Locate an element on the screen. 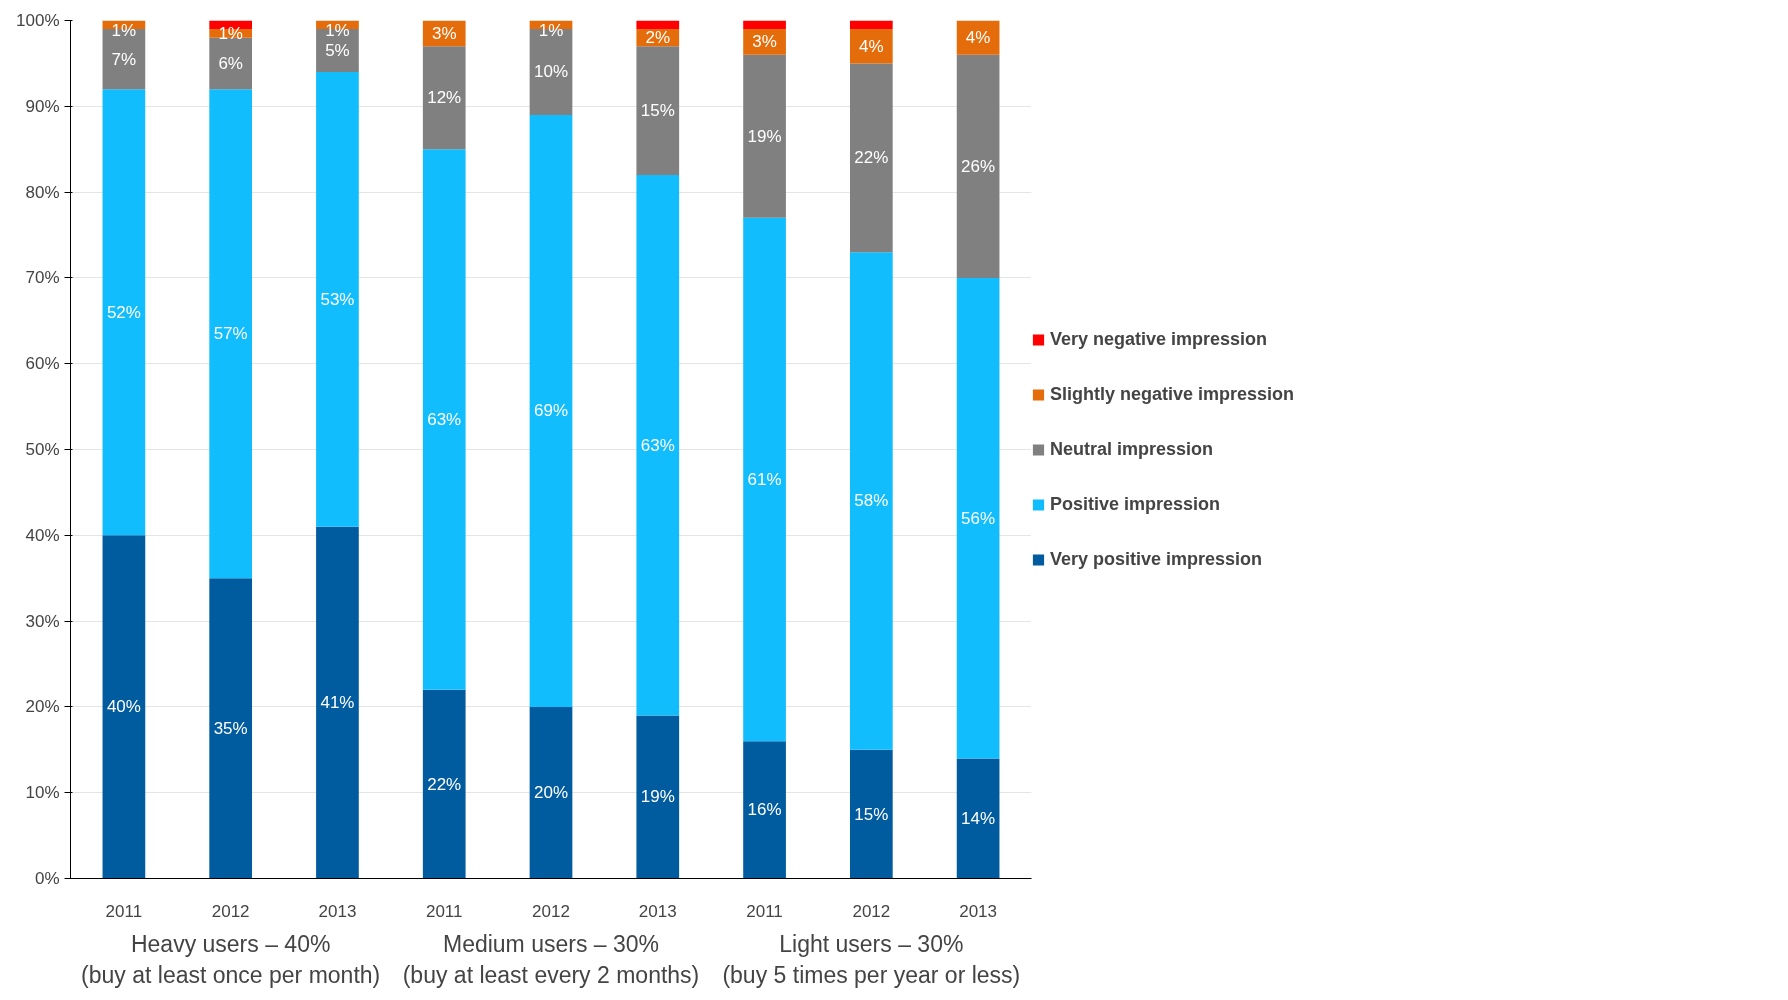 The width and height of the screenshot is (1788, 1000). legend-label: Very negative impression is located at coordinates (1159, 339).